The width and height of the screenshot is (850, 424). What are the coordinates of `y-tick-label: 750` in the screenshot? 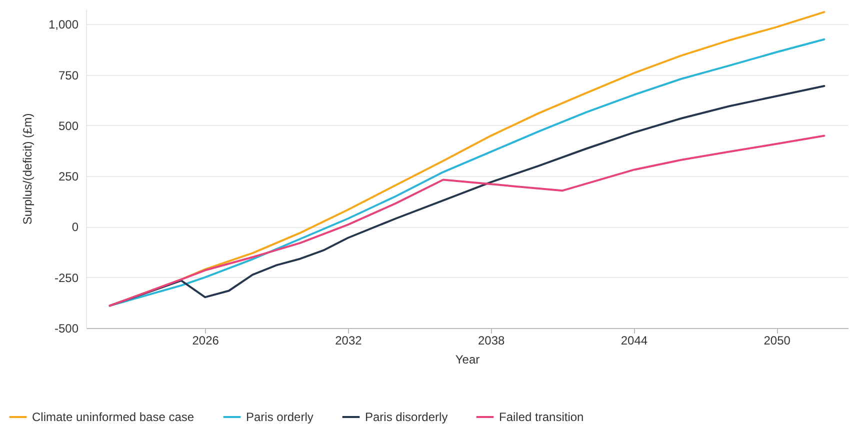 It's located at (68, 75).